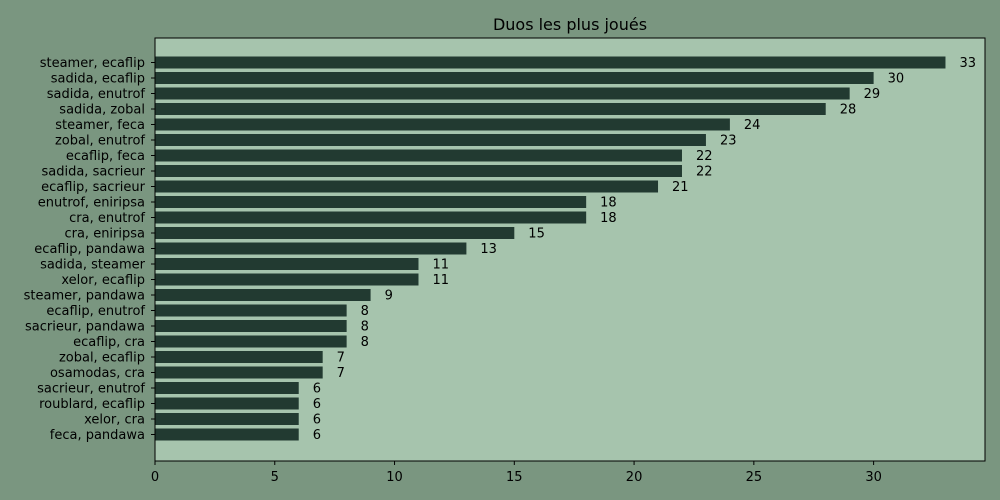 The image size is (1000, 500). What do you see at coordinates (107, 218) in the screenshot?
I see `y-tick-label: cra, enutrof` at bounding box center [107, 218].